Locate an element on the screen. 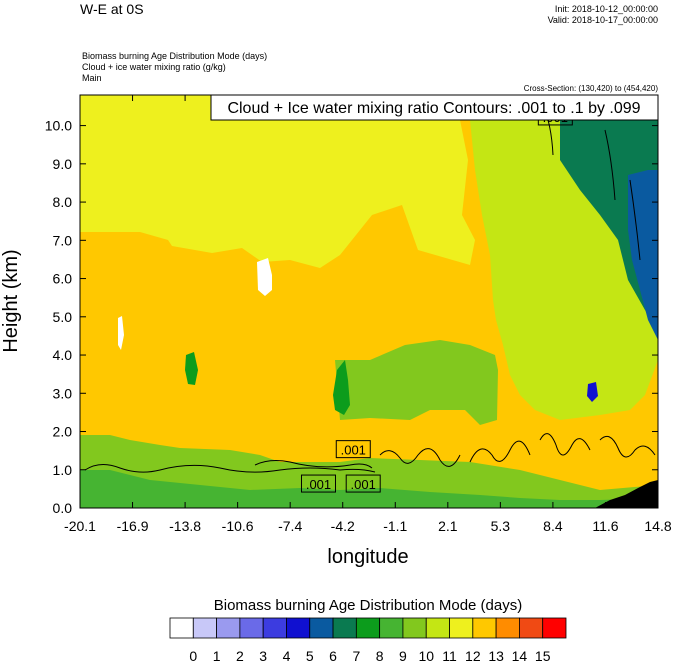  colorbar-label: 2 is located at coordinates (240, 656).